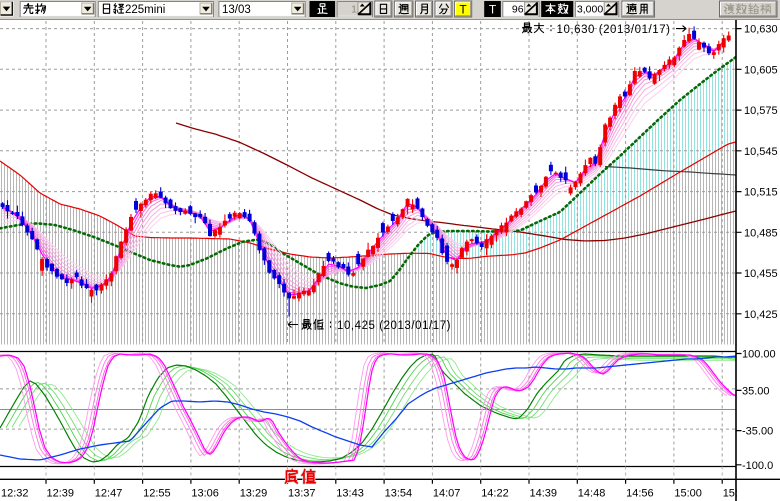 Image resolution: width=780 pixels, height=501 pixels. What do you see at coordinates (544, 494) in the screenshot?
I see `svg-text: 14:39` at bounding box center [544, 494].